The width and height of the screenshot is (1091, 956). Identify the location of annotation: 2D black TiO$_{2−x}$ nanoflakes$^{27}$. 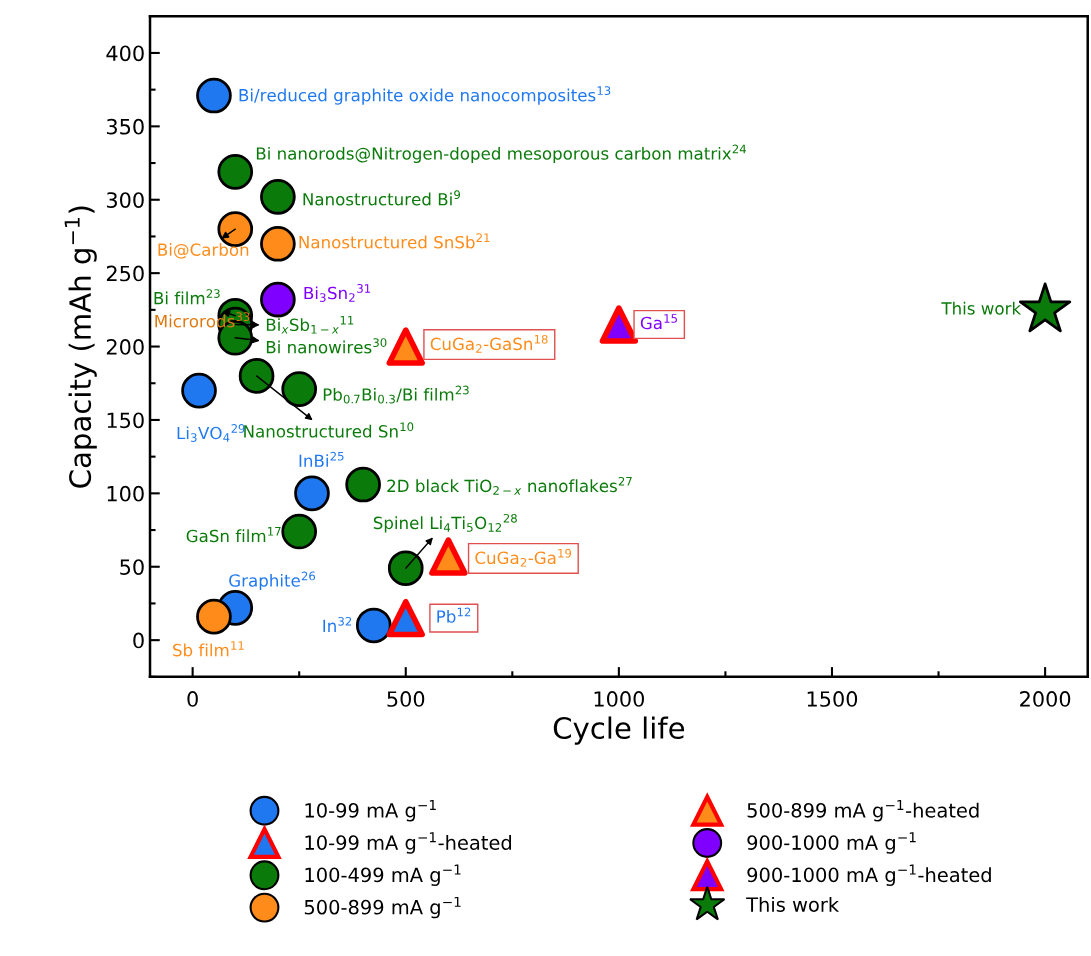
(509, 485).